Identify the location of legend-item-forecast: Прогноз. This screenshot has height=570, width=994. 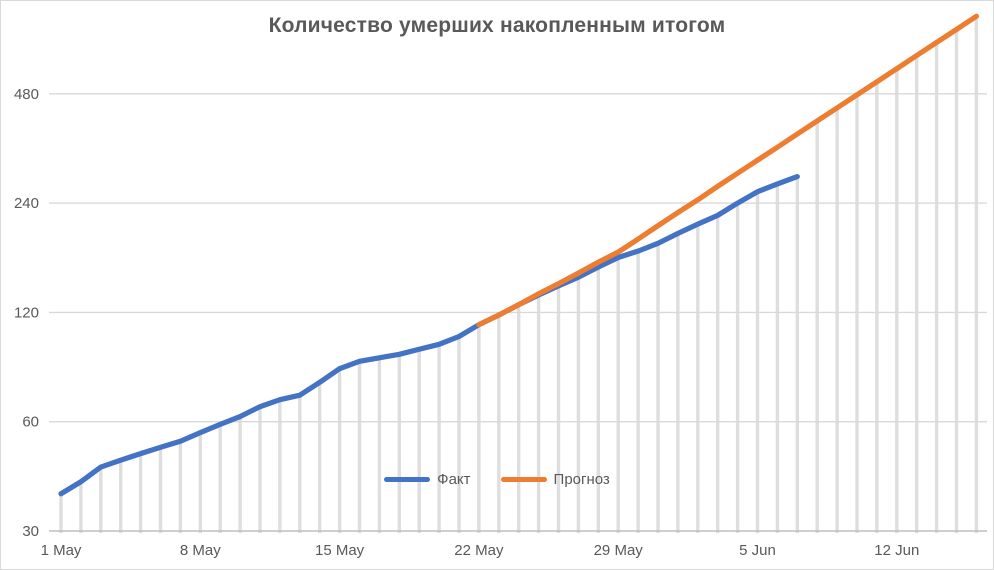
(555, 479).